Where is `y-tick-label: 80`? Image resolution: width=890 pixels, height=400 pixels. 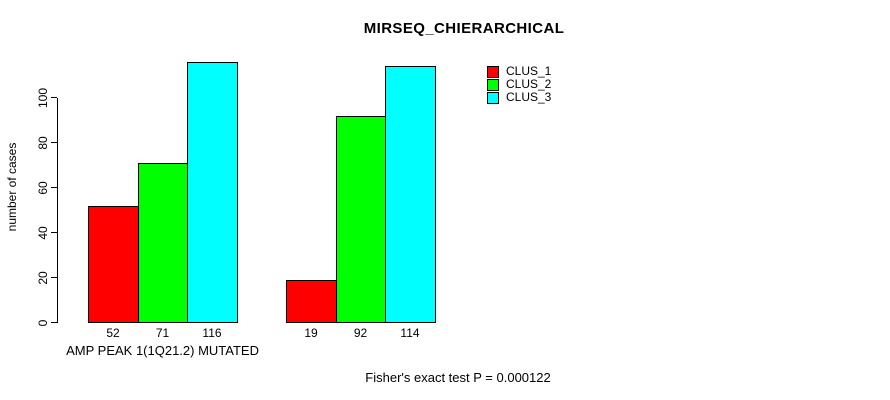
y-tick-label: 80 is located at coordinates (43, 142).